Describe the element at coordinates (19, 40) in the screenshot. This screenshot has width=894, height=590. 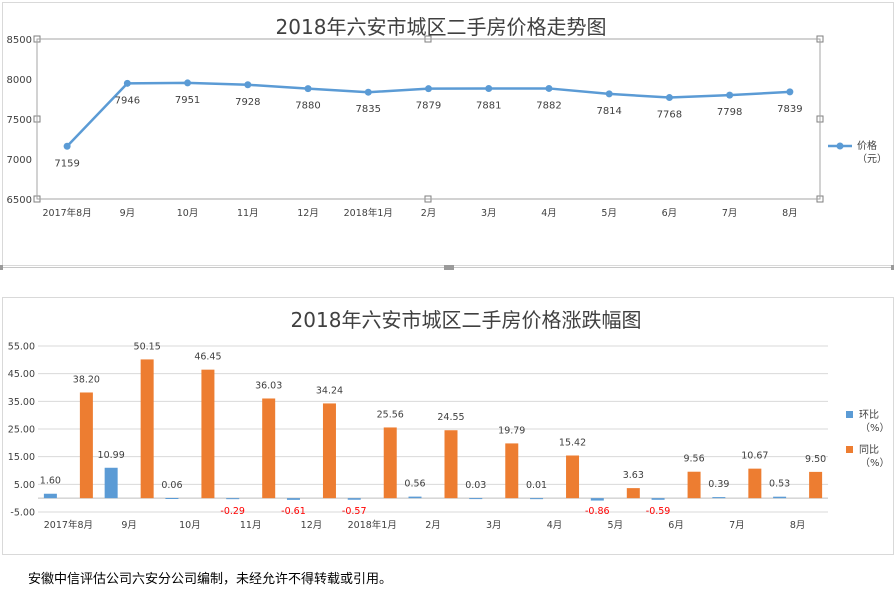
I see `y-tick-label: 8500` at that location.